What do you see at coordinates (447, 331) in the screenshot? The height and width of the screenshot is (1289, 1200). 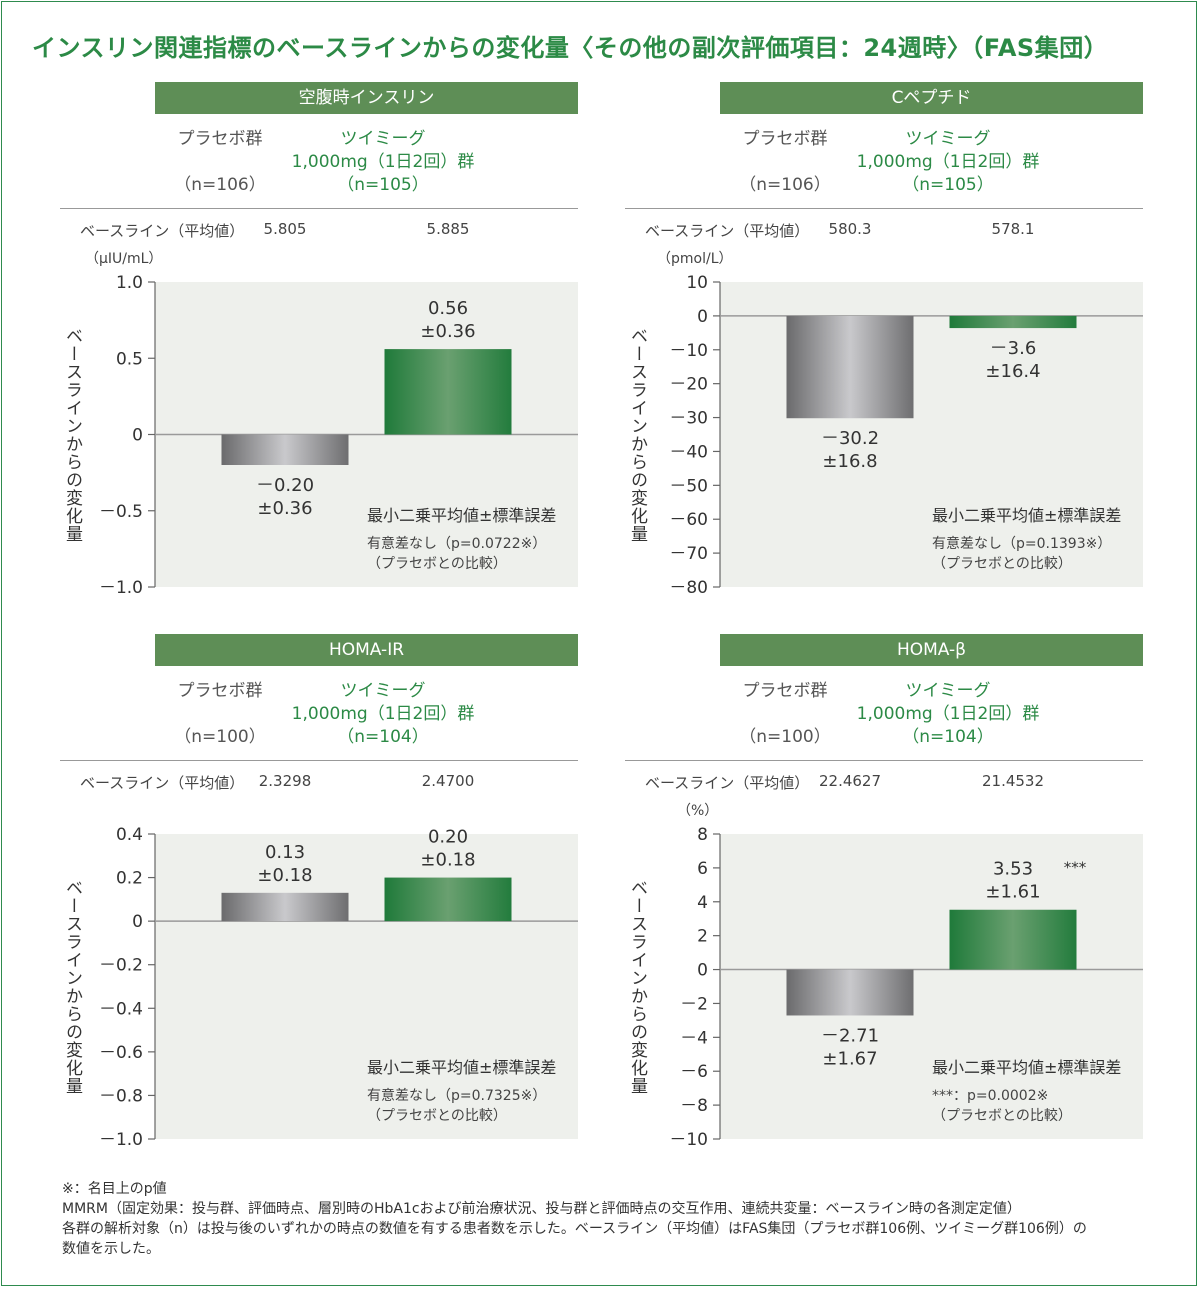 I see `bar-error-label: ±0.36` at bounding box center [447, 331].